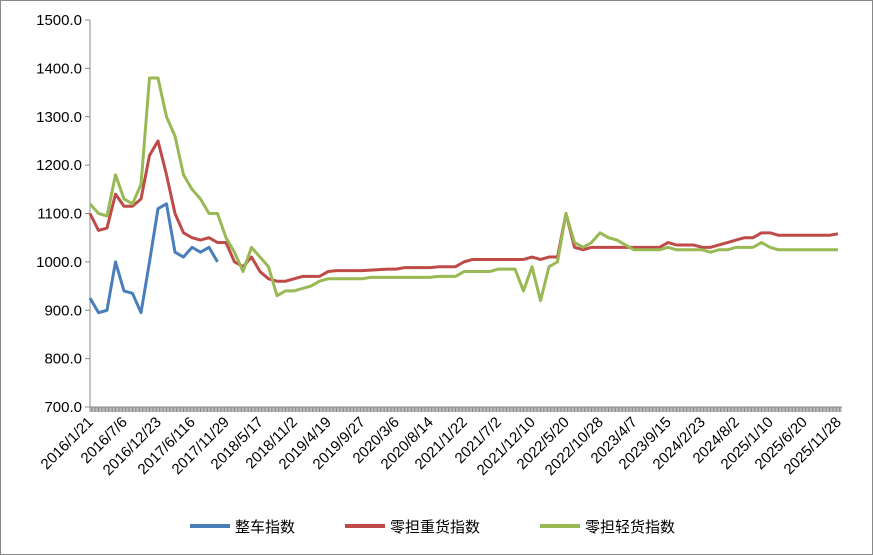 The image size is (873, 555). I want to click on series-line, so click(153, 258).